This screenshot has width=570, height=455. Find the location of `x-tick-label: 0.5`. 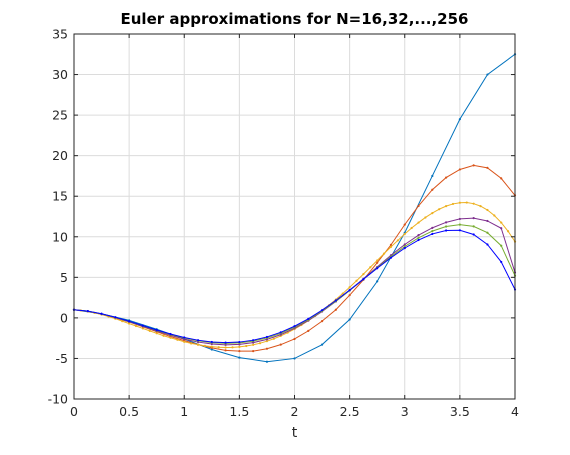

x-tick-label: 0.5 is located at coordinates (129, 411).